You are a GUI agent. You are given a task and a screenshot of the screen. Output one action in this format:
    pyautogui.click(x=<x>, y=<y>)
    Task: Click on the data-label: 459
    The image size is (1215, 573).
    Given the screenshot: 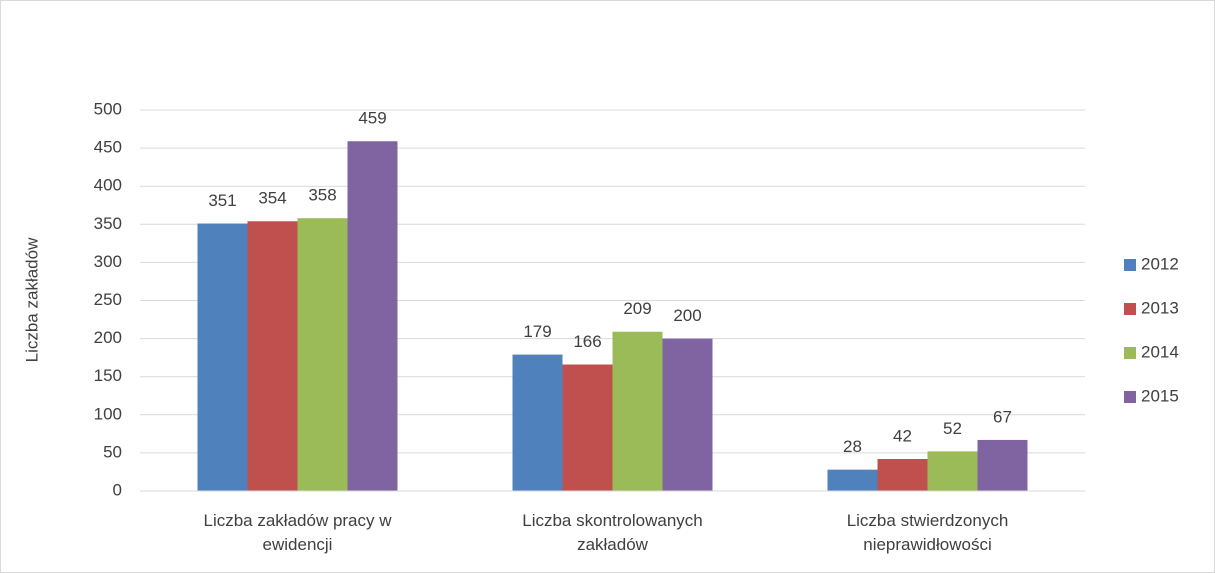 What is the action you would take?
    pyautogui.click(x=372, y=118)
    